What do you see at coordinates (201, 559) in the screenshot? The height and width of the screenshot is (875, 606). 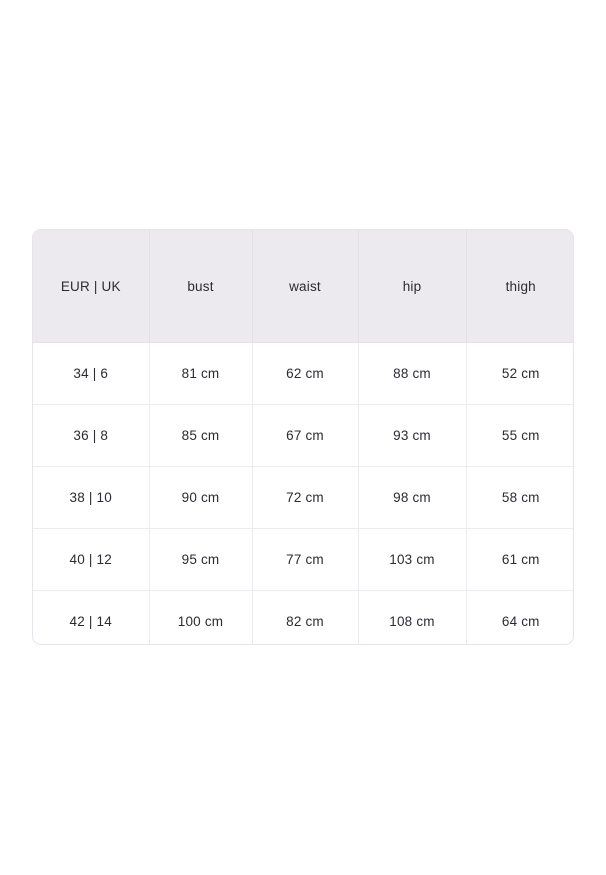 I see `cell-bust: 95 cm` at bounding box center [201, 559].